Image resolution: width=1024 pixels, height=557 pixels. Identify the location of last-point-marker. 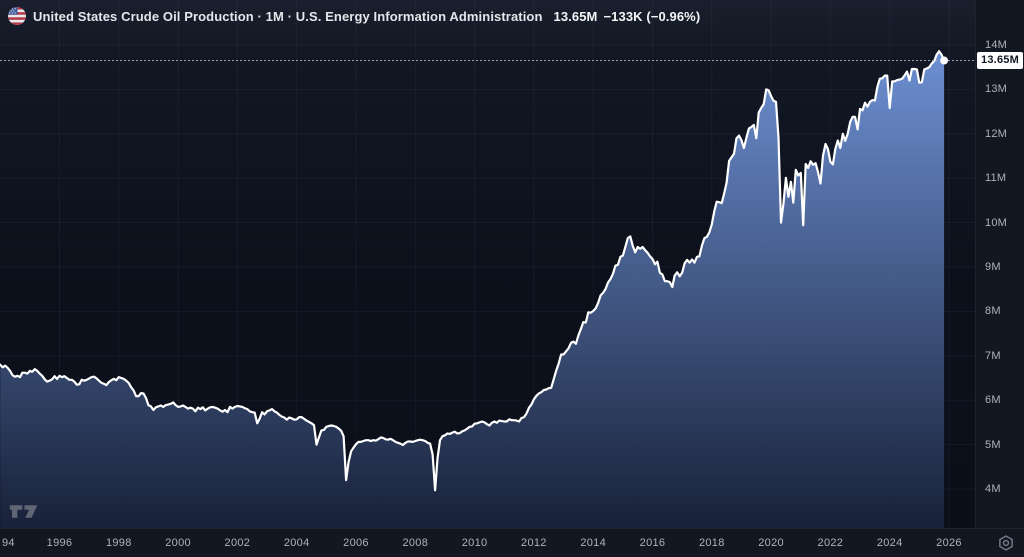
(944, 60).